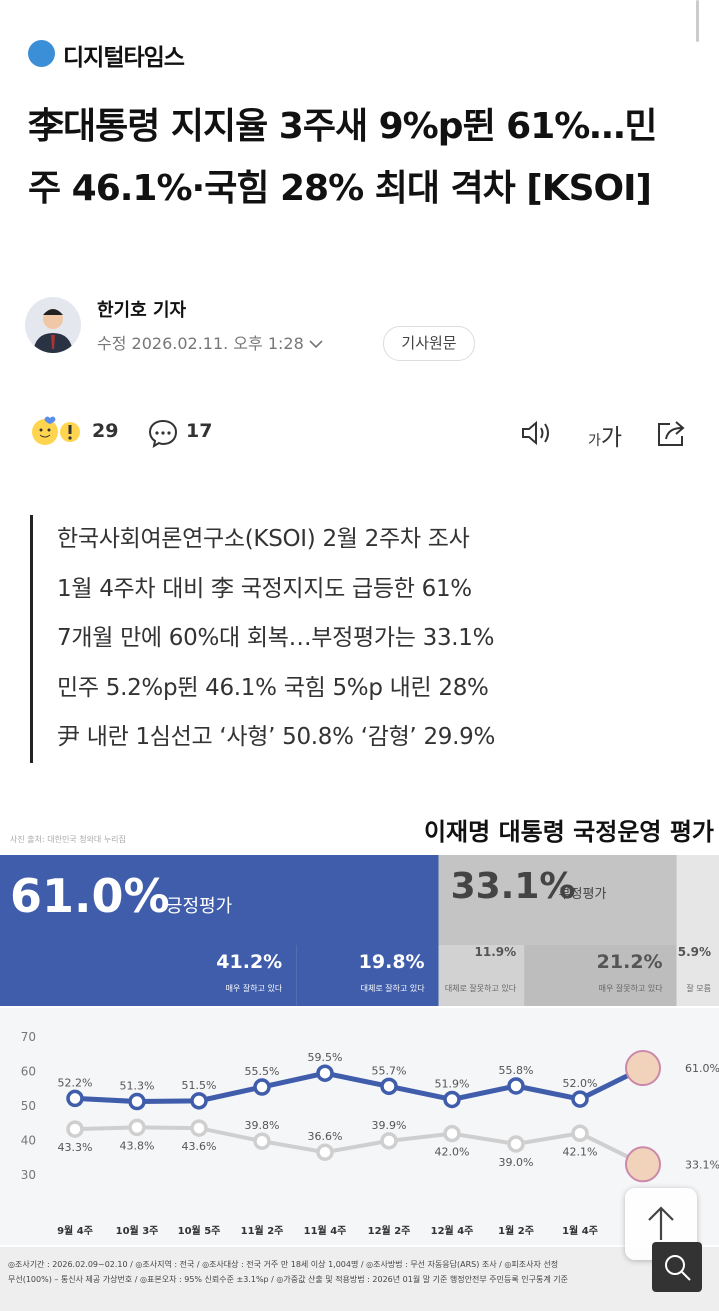 This screenshot has height=1311, width=719. I want to click on infographic-title: 이재명 대통령 국정운영 평가, so click(569, 832).